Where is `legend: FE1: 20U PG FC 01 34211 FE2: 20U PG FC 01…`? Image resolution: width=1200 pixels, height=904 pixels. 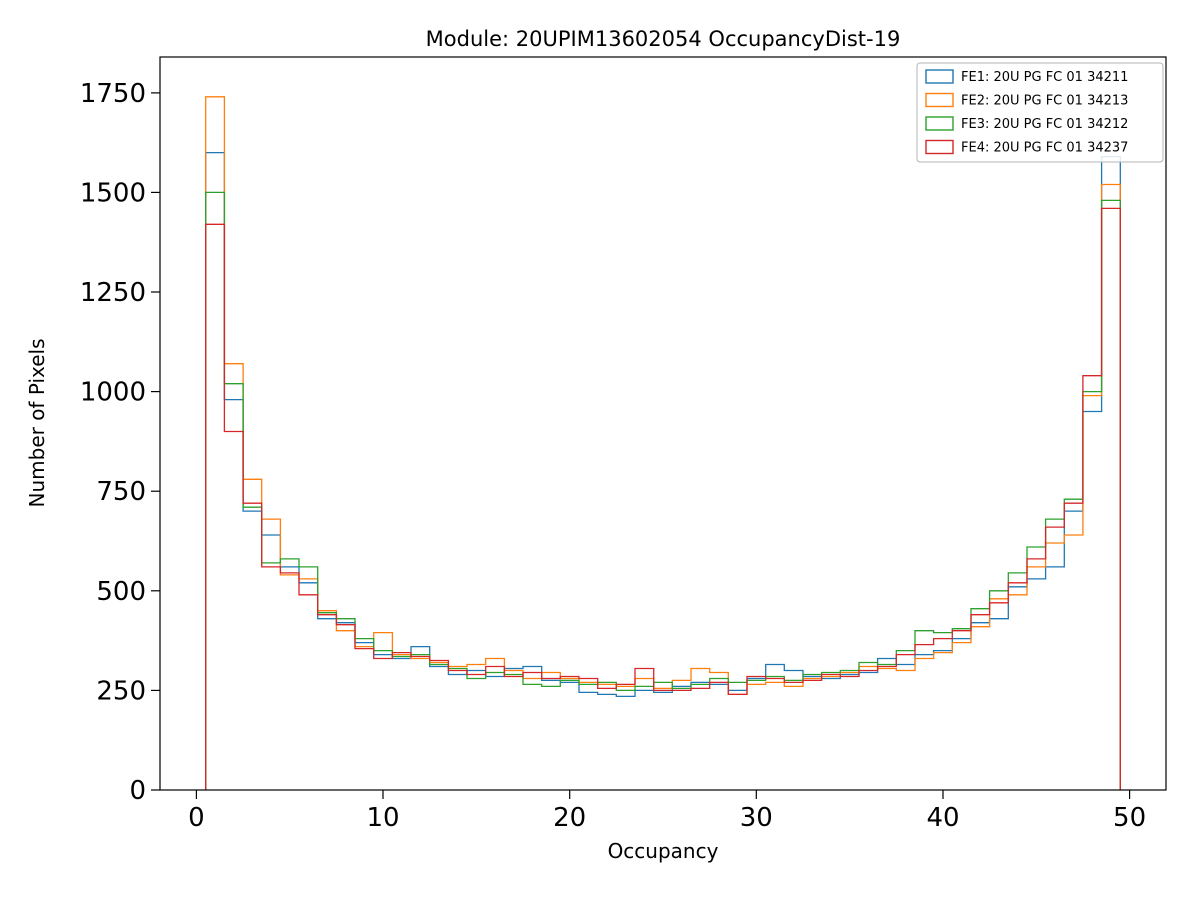 legend: FE1: 20U PG FC 01 34211 FE2: 20U PG FC 01… is located at coordinates (1040, 112).